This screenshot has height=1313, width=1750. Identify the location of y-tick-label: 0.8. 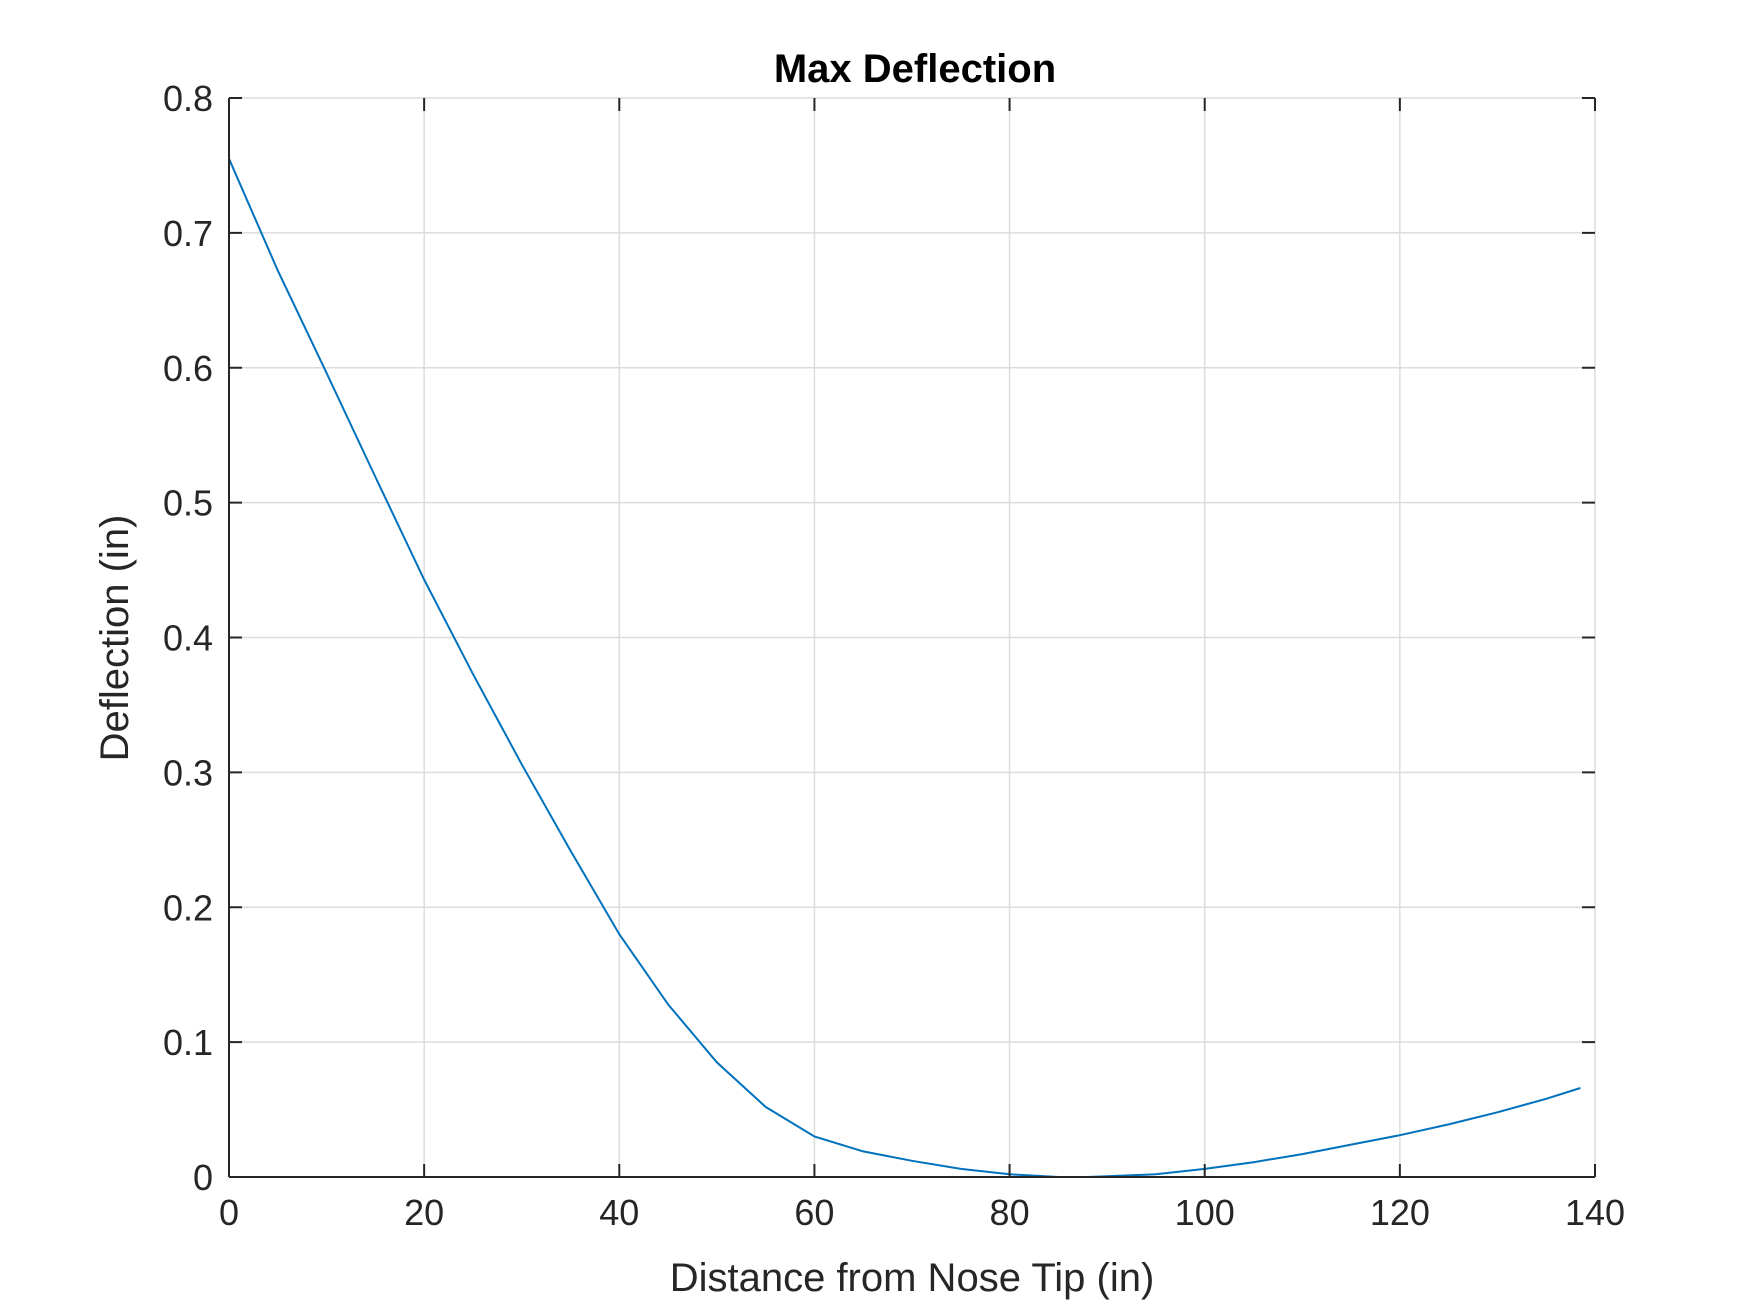
(188, 98).